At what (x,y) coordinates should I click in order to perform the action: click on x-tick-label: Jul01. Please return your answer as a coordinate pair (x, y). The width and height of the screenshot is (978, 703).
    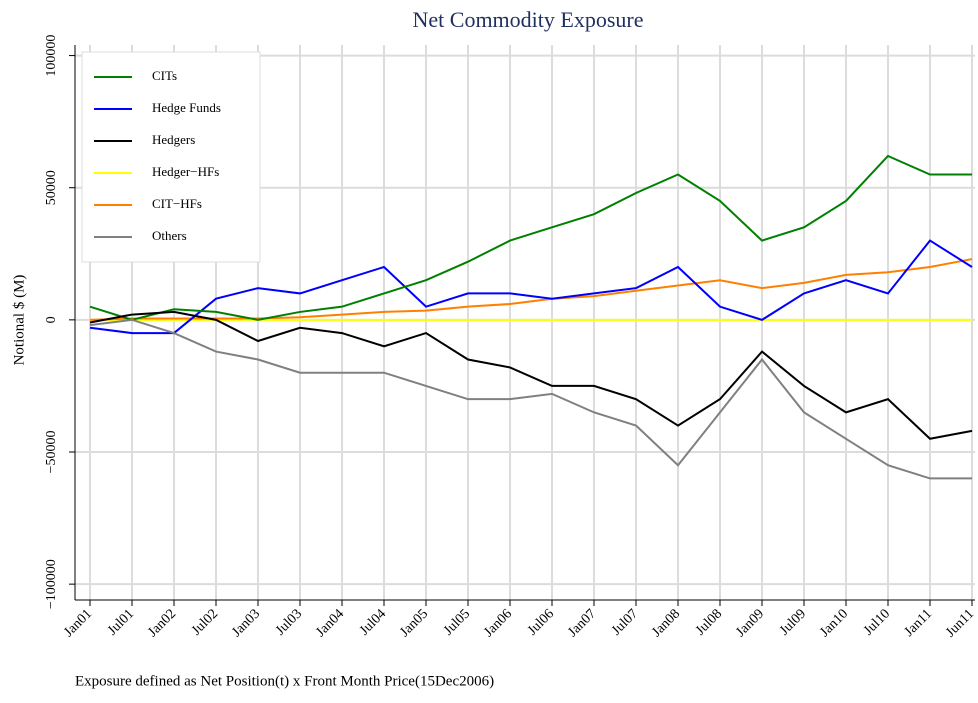
    Looking at the image, I should click on (121, 622).